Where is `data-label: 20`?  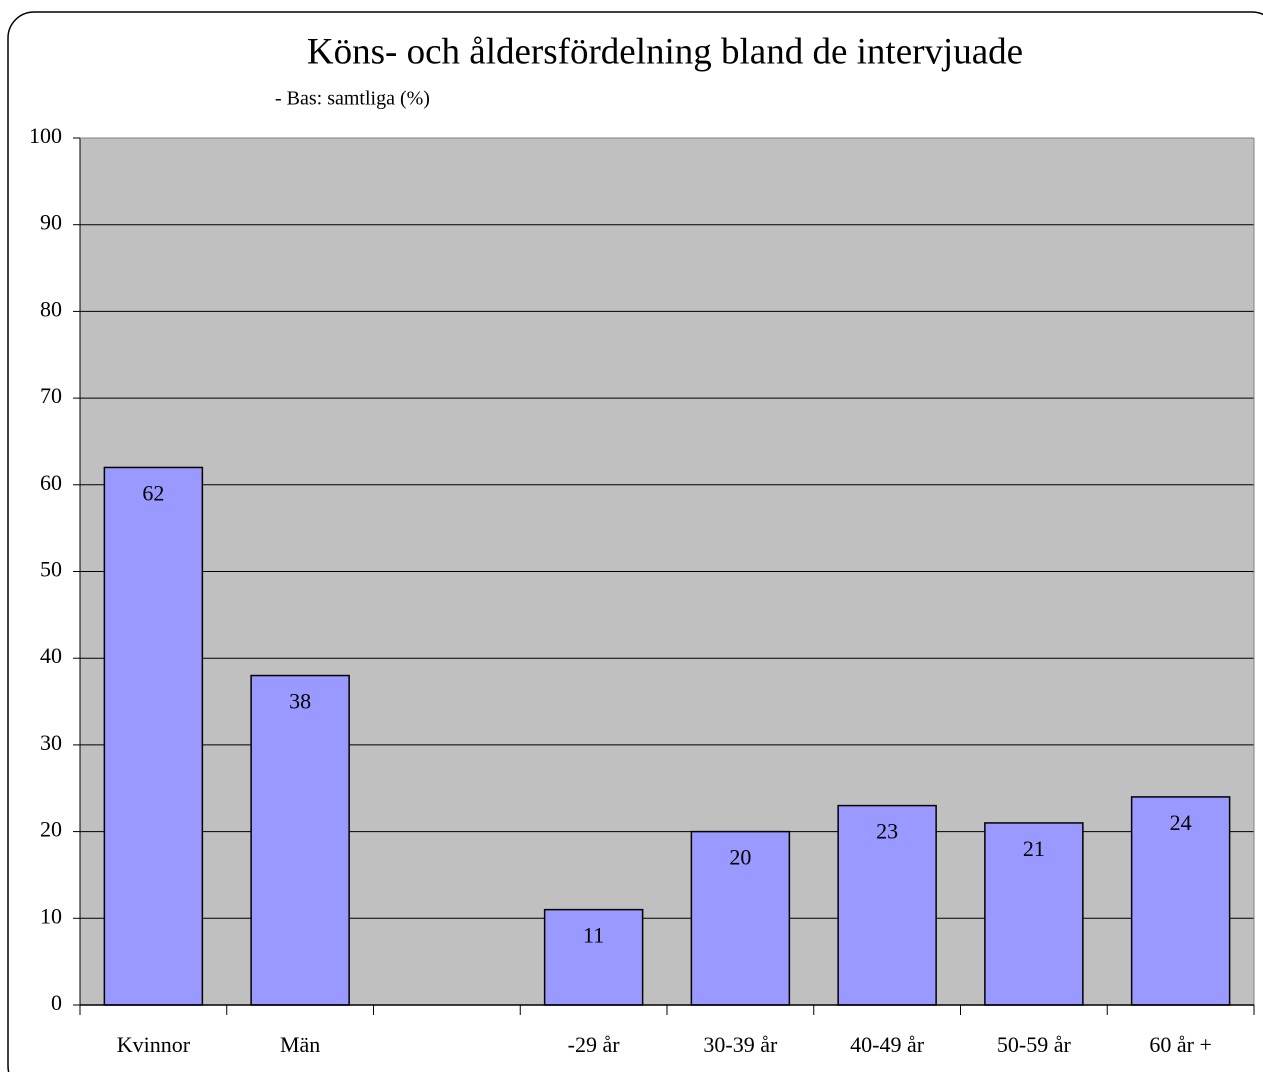 data-label: 20 is located at coordinates (740, 857).